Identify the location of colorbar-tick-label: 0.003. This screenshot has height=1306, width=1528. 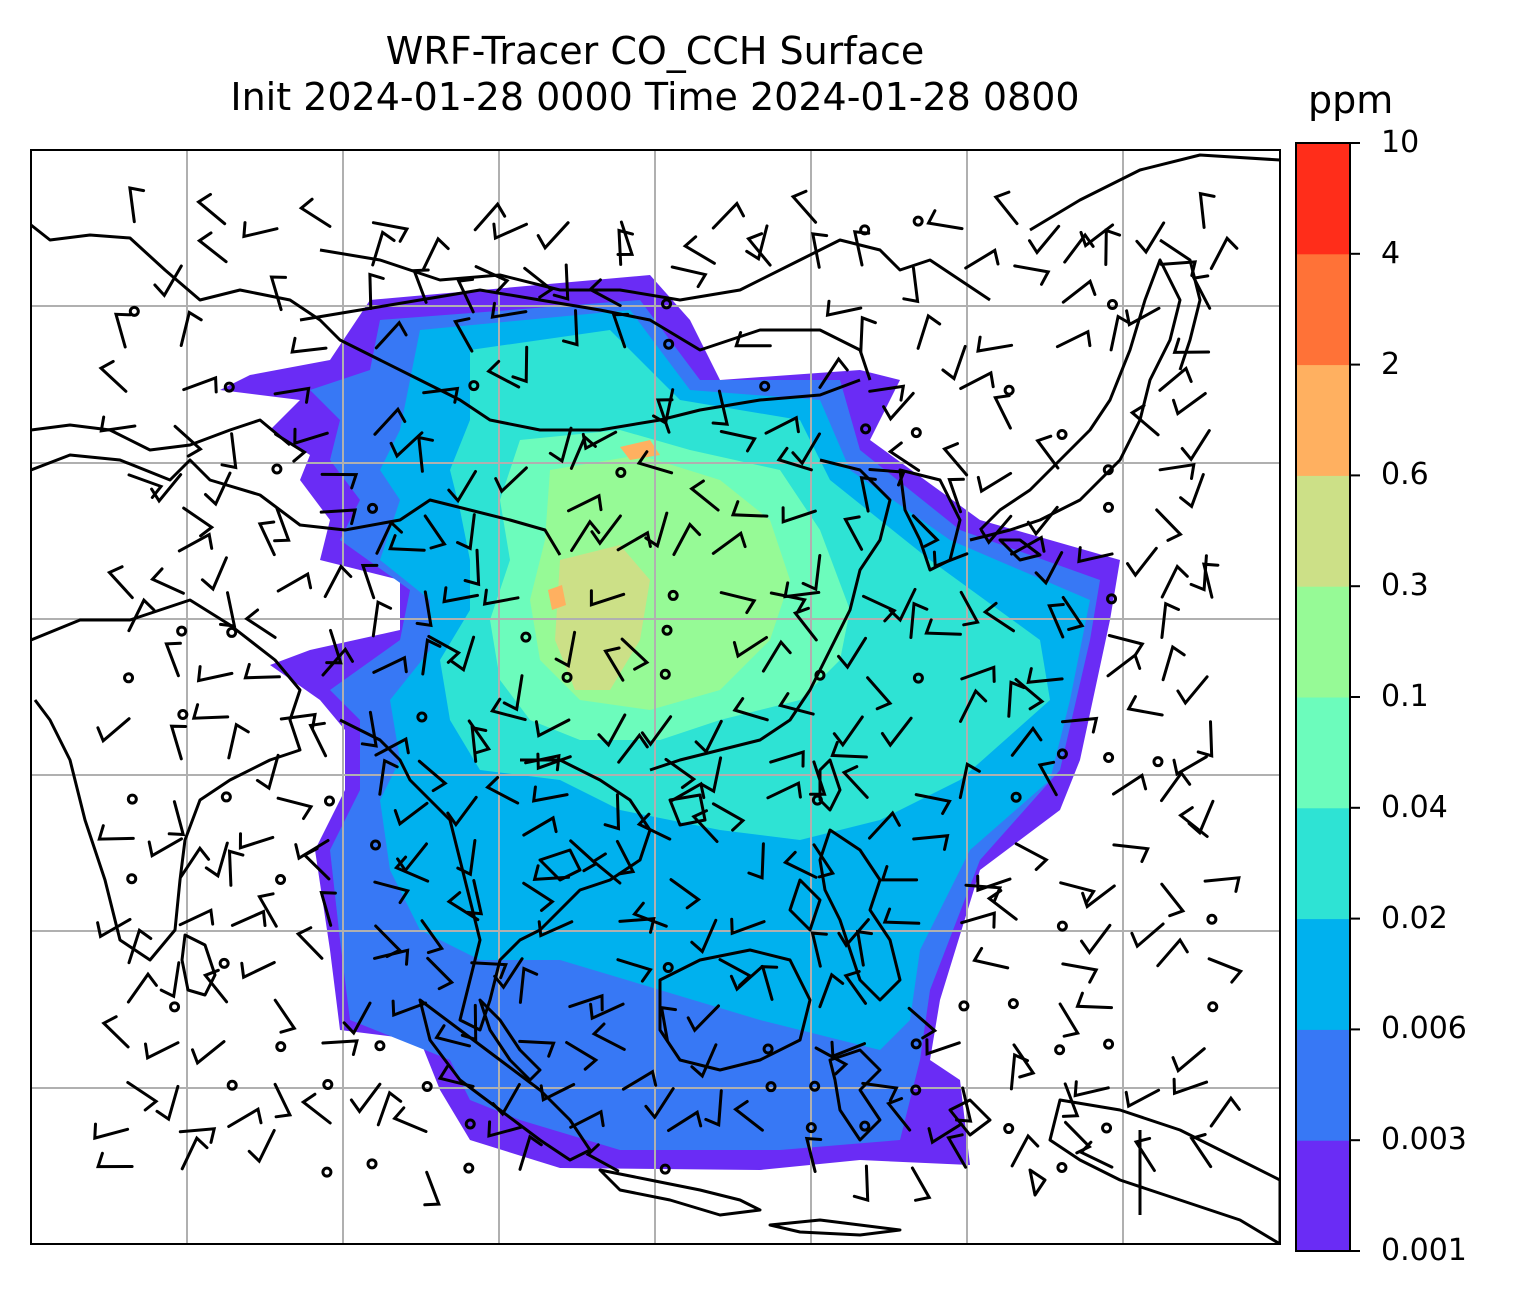
(1424, 1140).